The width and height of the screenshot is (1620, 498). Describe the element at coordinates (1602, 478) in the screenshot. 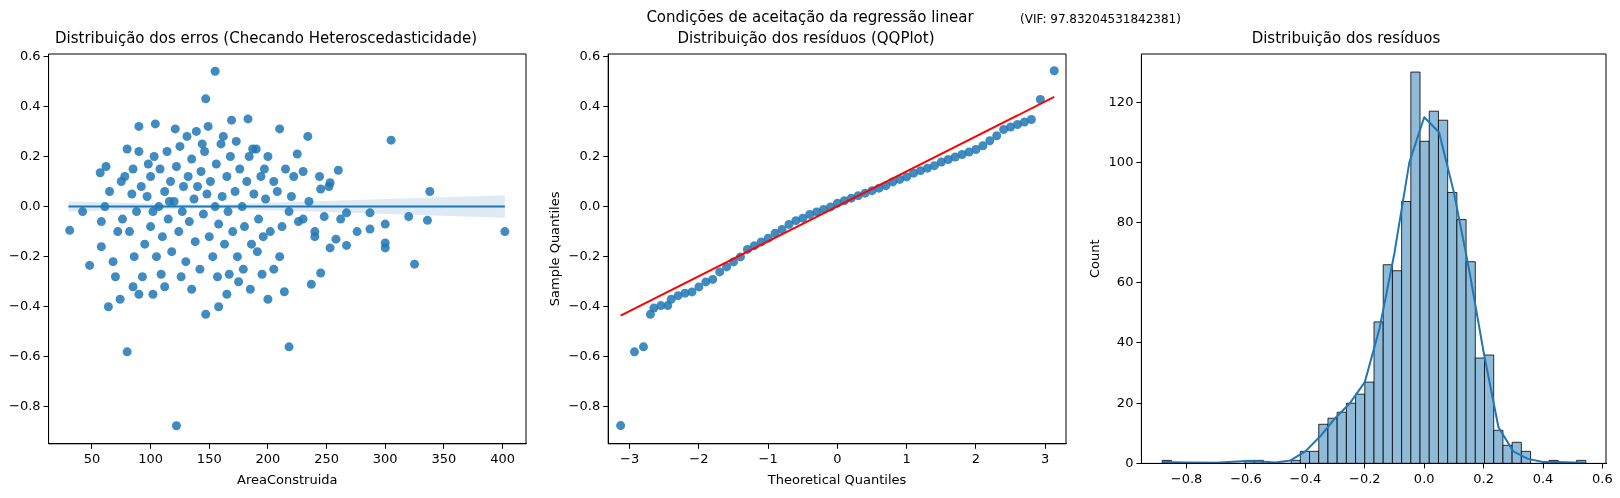

I see `x-tick-label: 0.6` at that location.